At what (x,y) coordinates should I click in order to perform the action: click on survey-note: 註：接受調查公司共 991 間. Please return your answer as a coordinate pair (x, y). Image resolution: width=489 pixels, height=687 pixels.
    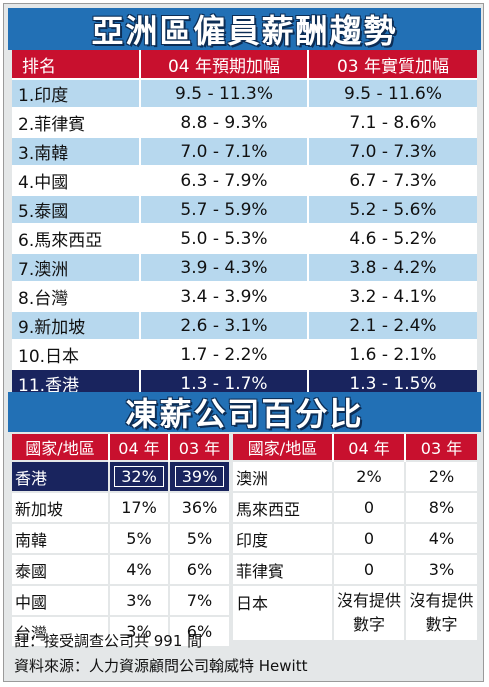
    Looking at the image, I should click on (108, 641).